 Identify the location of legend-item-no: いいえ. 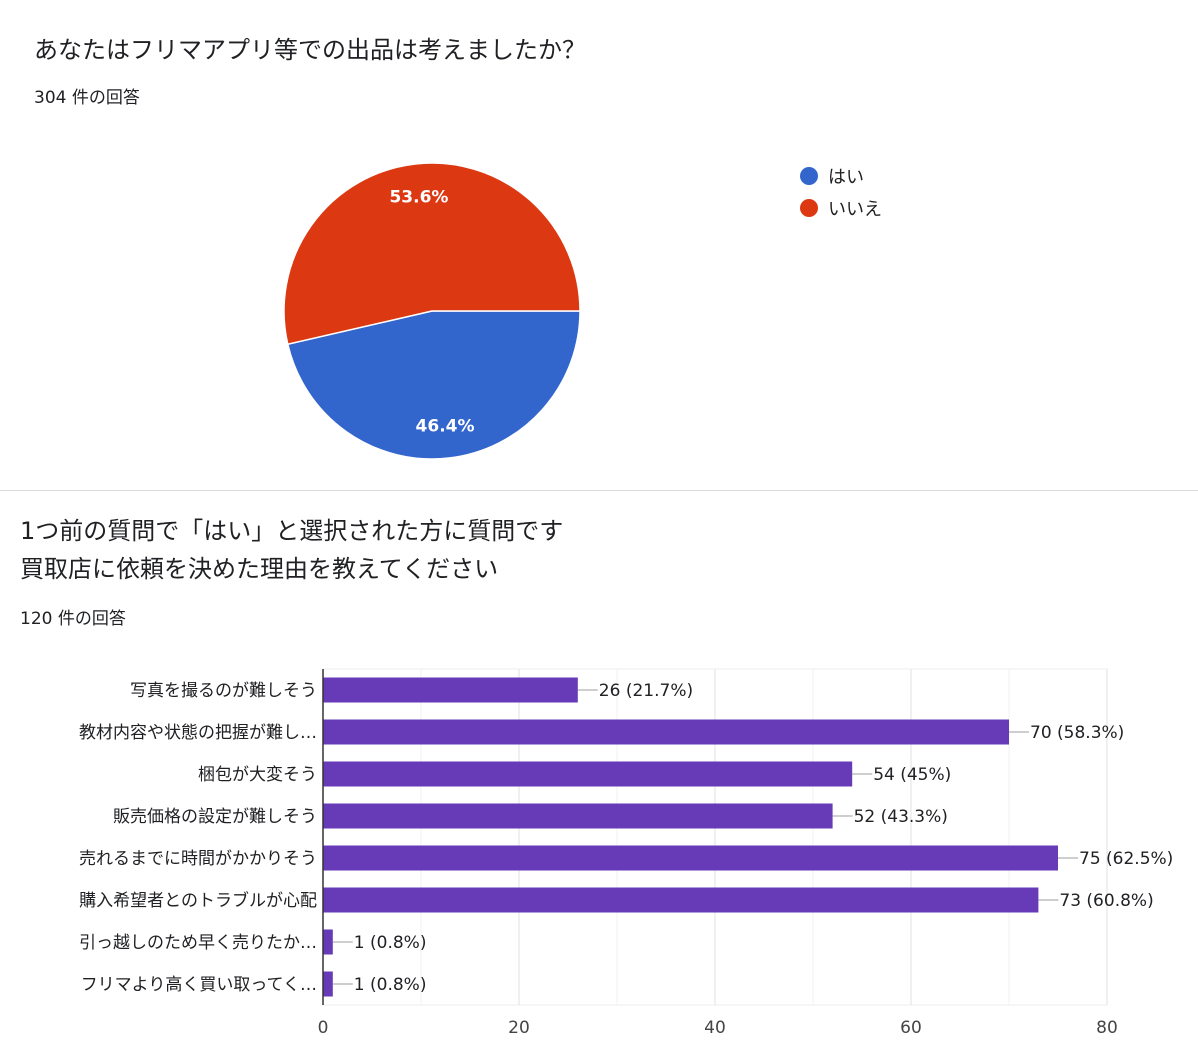
(841, 208).